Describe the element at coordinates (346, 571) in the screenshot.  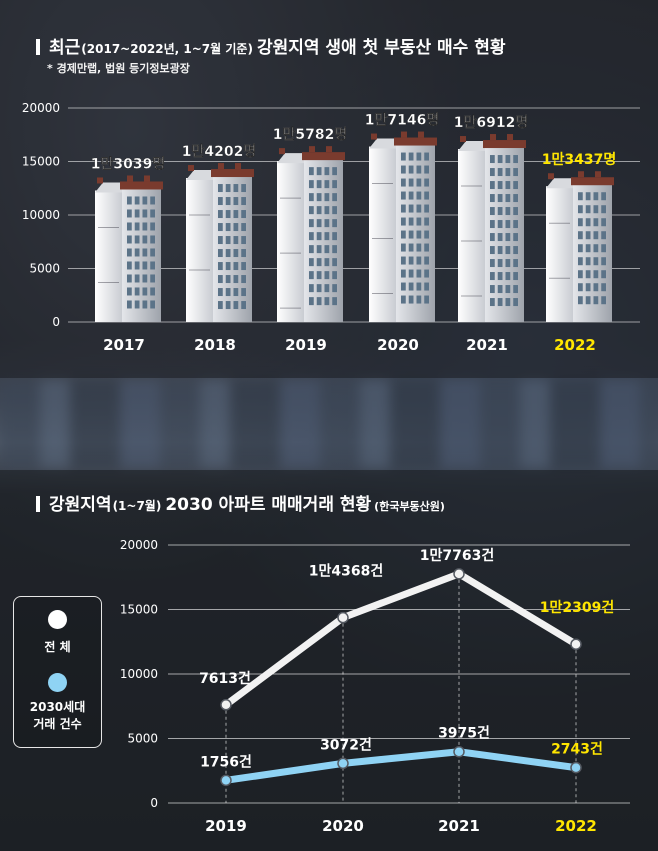
I see `point-value-label: 1만4368건` at that location.